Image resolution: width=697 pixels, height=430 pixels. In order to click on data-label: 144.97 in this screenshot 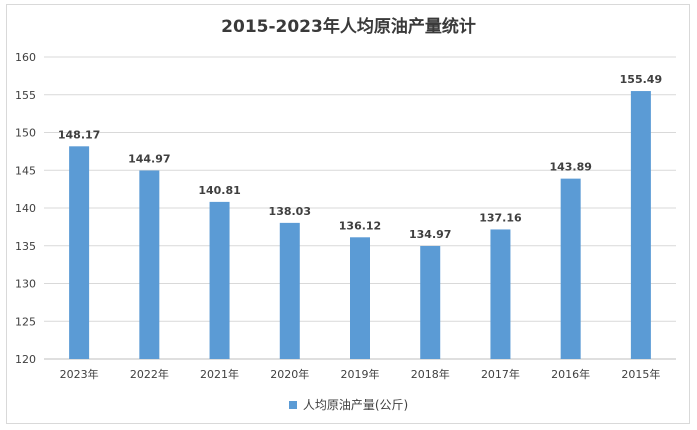, I will do `click(149, 158)`.